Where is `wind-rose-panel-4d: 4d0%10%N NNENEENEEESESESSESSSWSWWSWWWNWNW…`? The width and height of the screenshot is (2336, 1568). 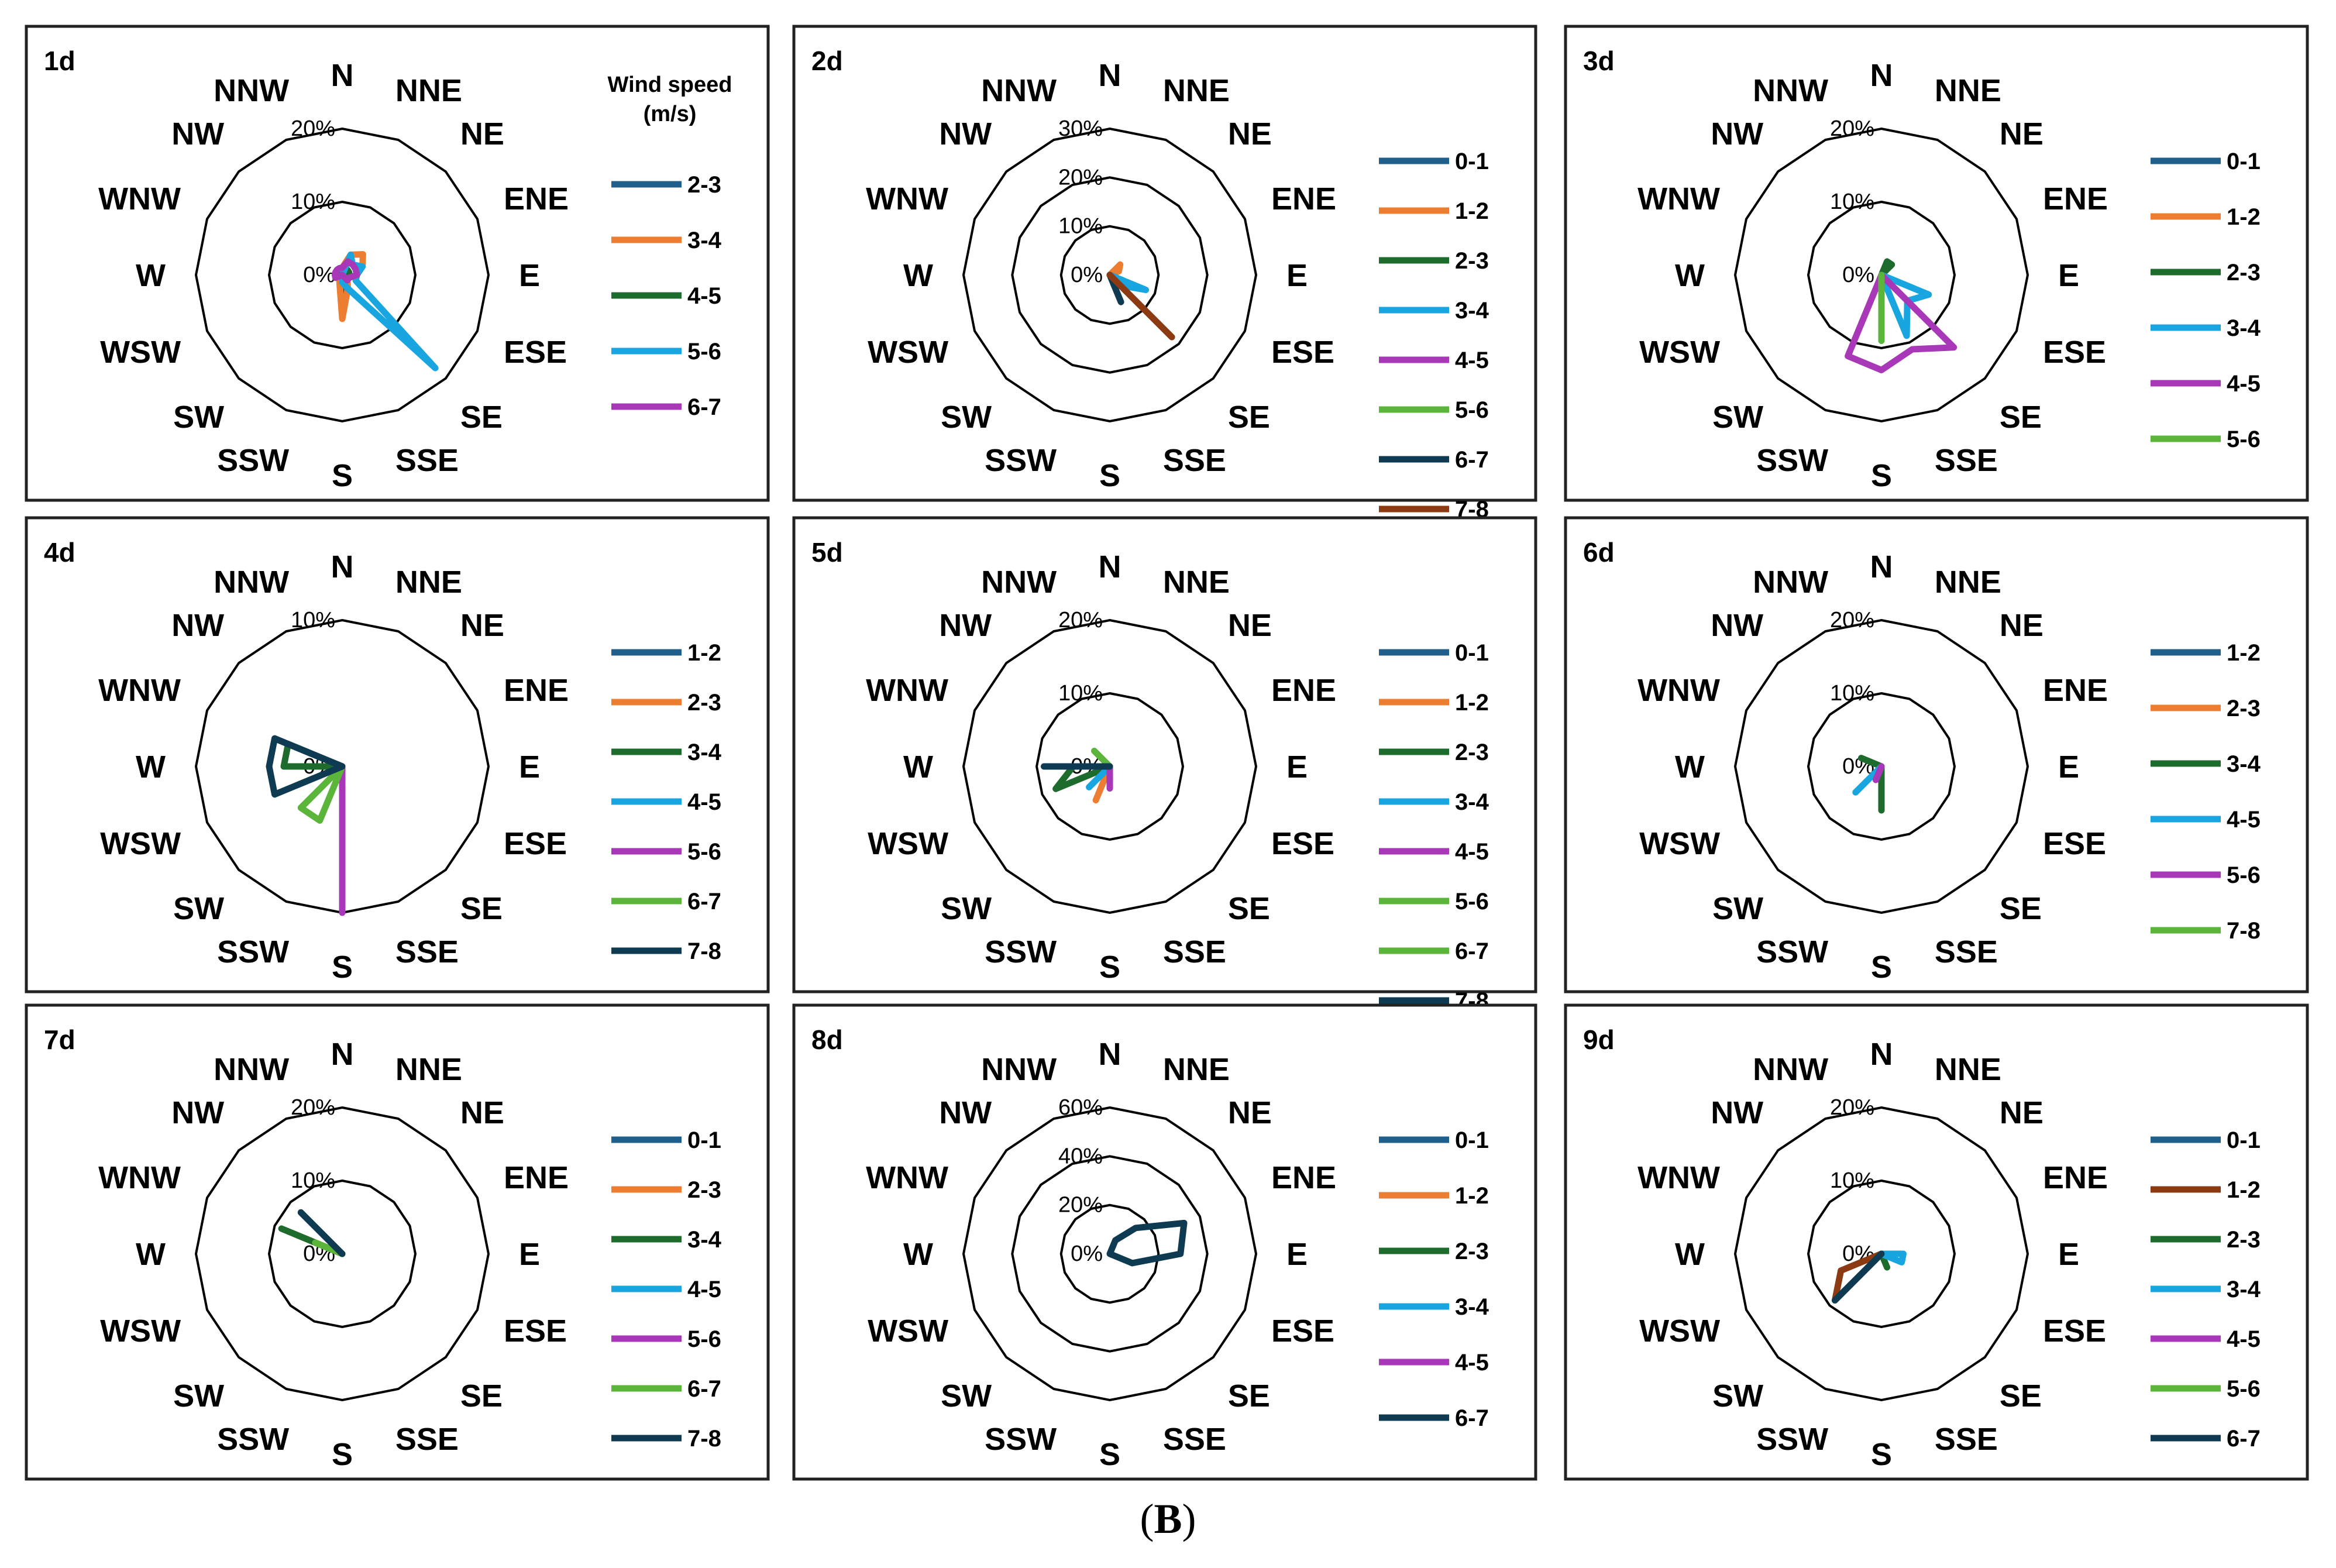
wind-rose-panel-4d: 4d0%10%N NNENEENEEESESESSESSSWSWWSWWWNWNW… is located at coordinates (397, 754).